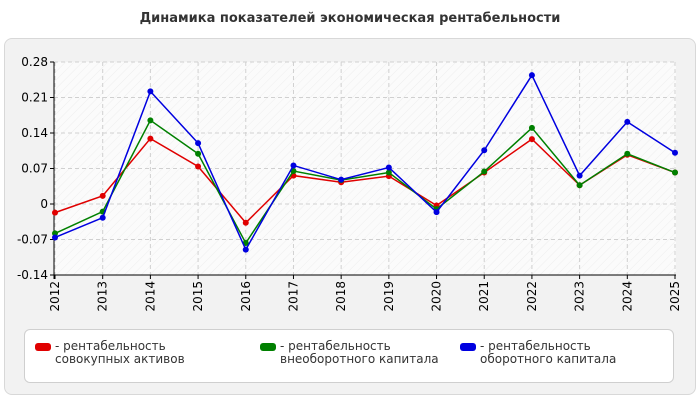 The image size is (700, 400). I want to click on x-tick-label: 2020, so click(437, 296).